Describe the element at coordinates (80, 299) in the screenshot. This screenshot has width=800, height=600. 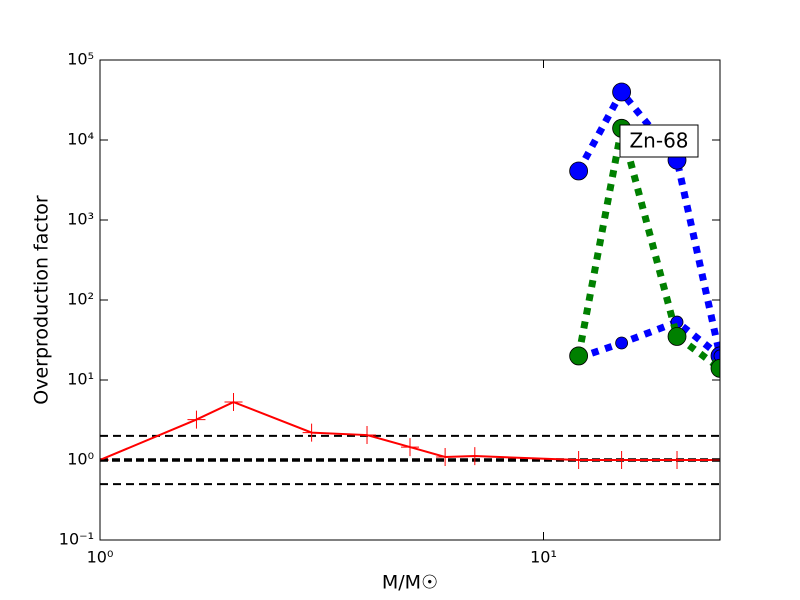
I see `y-tick-label: 10²` at that location.